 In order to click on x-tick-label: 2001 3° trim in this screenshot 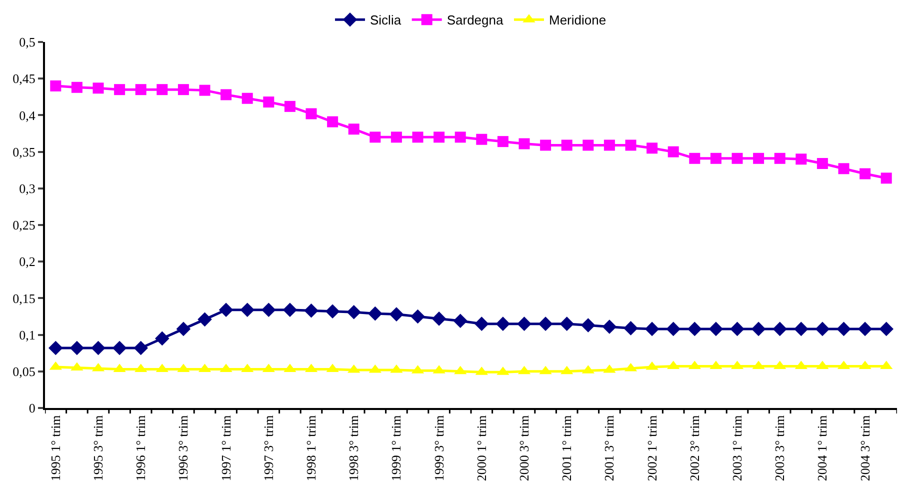, I will do `click(609, 448)`.